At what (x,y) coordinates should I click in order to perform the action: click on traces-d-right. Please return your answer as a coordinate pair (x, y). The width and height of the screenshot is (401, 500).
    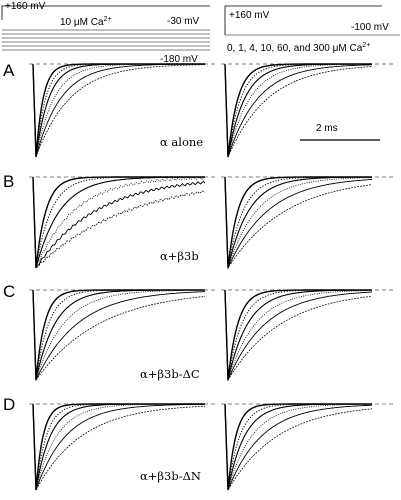
    Looking at the image, I should click on (308, 447).